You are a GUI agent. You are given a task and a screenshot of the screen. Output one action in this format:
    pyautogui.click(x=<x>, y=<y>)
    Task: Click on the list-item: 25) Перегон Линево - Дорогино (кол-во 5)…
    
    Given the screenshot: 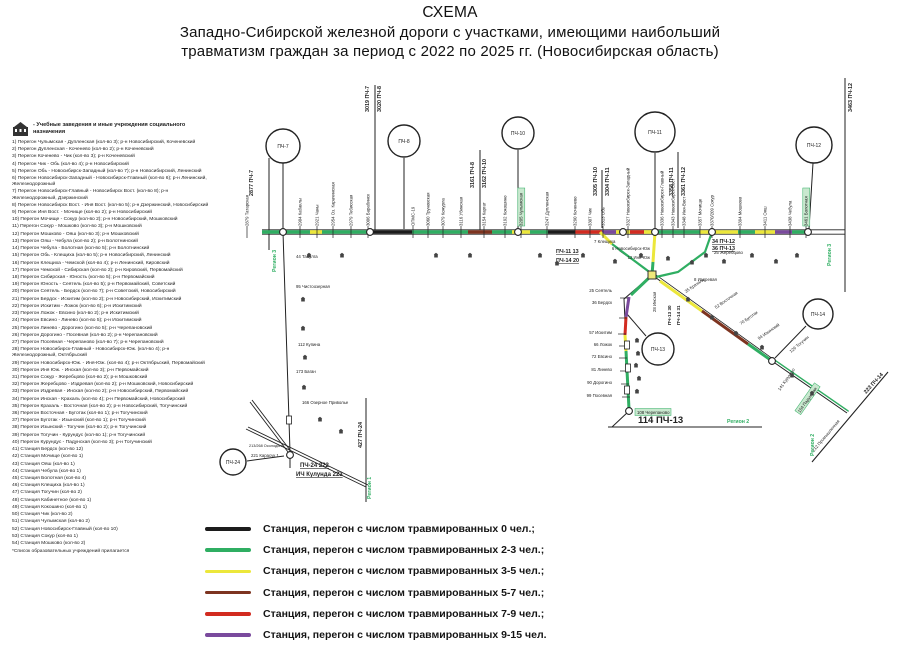 What is the action you would take?
    pyautogui.click(x=82, y=328)
    